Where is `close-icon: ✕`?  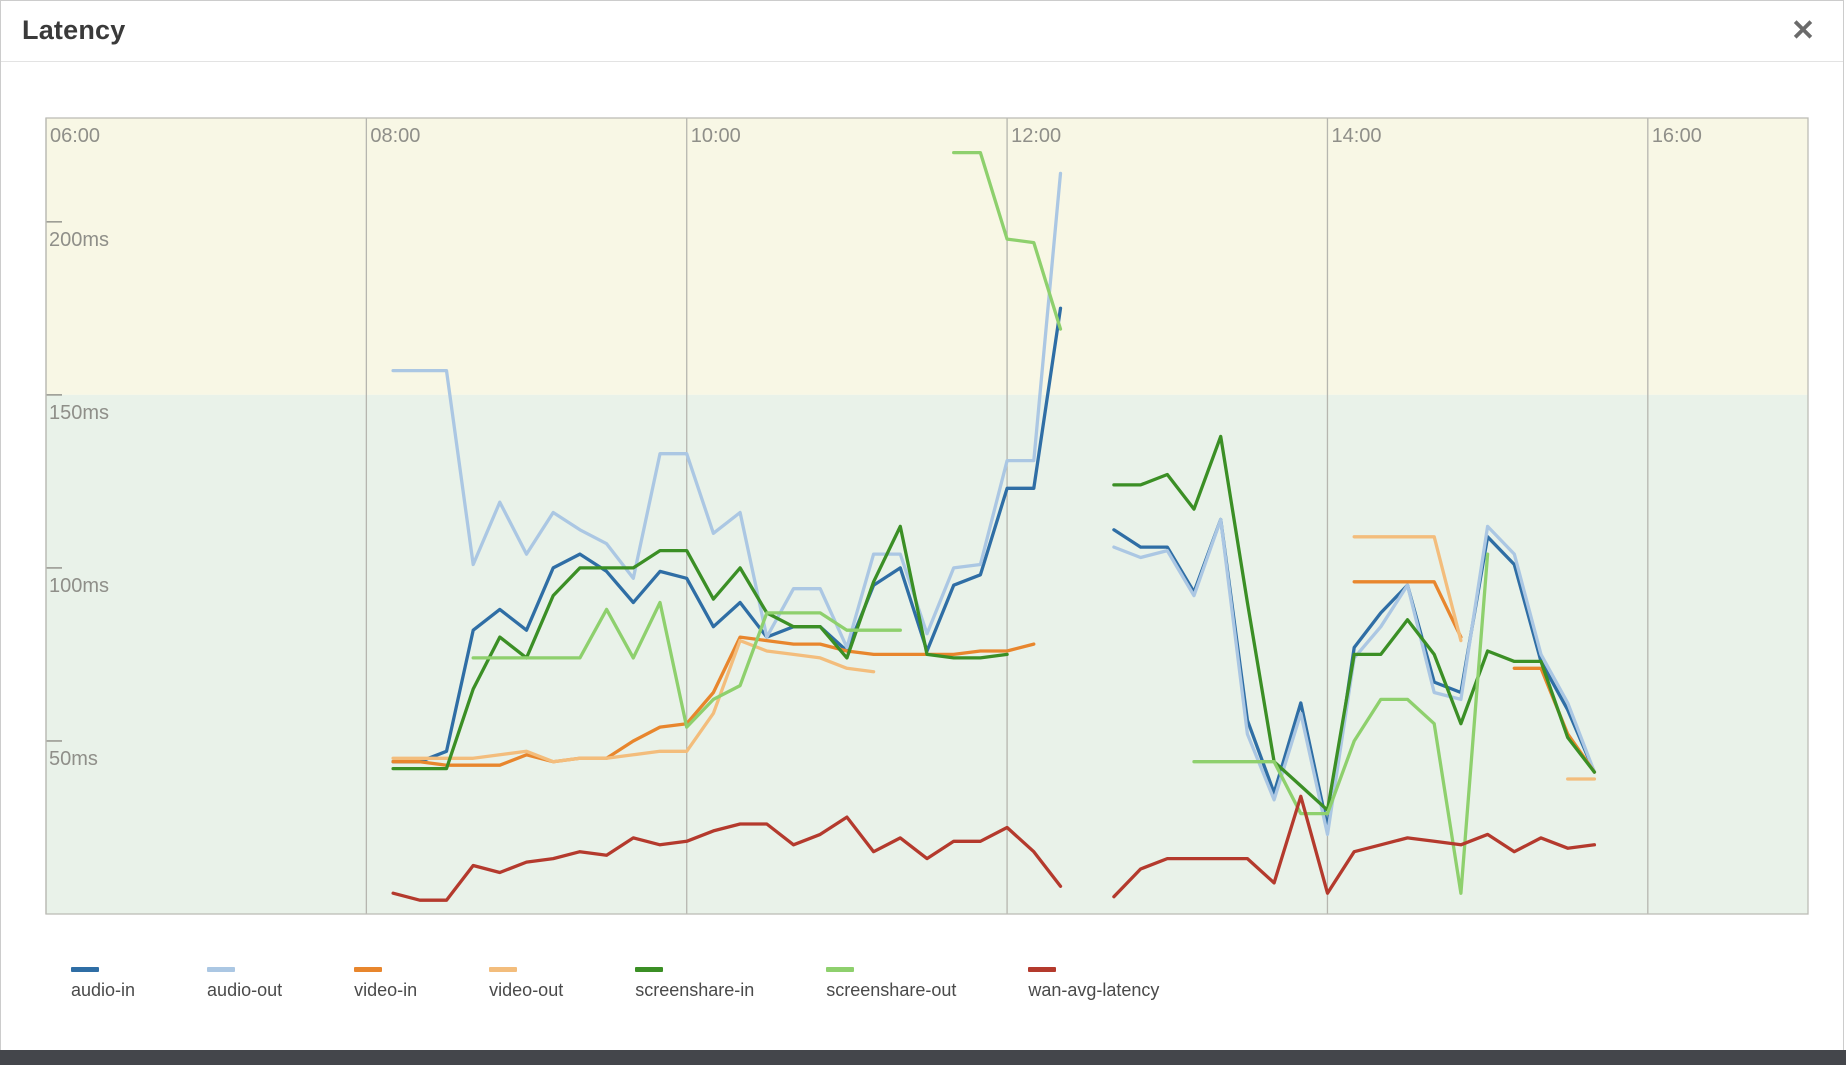 close-icon: ✕ is located at coordinates (1803, 31).